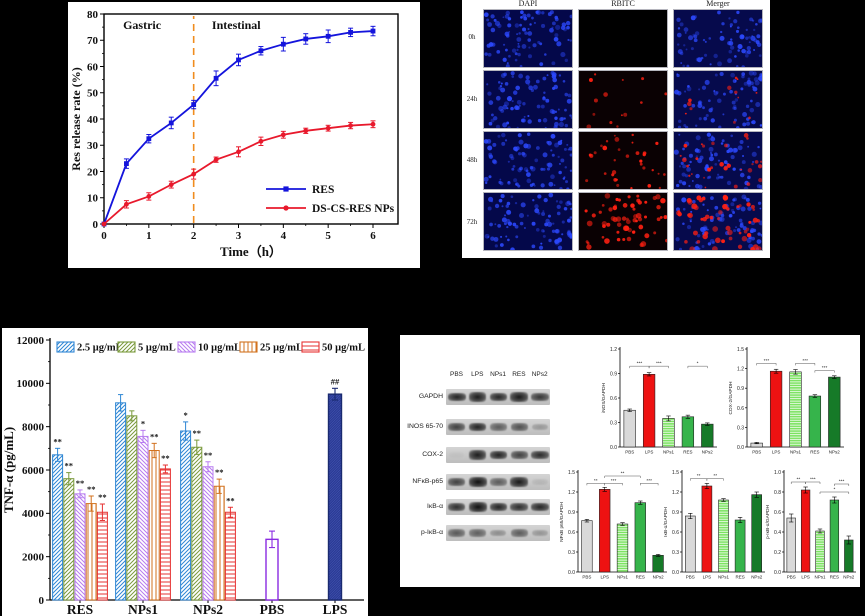  What do you see at coordinates (219, 543) in the screenshot?
I see `bar-NPs2-25 μg/mL` at bounding box center [219, 543].